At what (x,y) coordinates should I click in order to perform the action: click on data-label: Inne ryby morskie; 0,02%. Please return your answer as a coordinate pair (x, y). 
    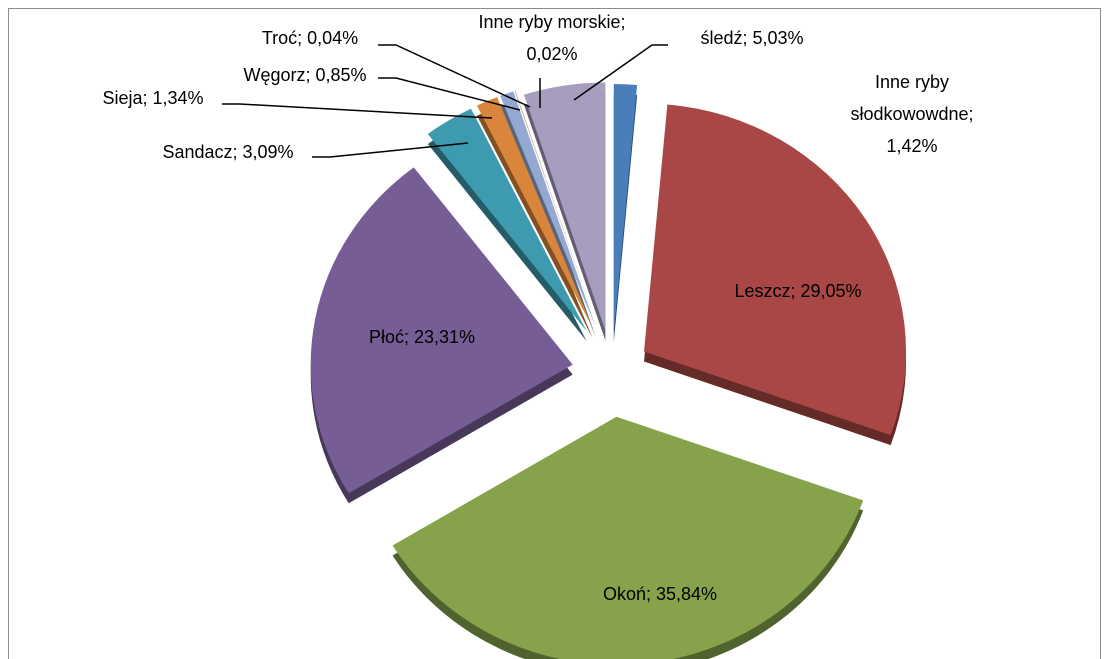
    Looking at the image, I should click on (551, 38).